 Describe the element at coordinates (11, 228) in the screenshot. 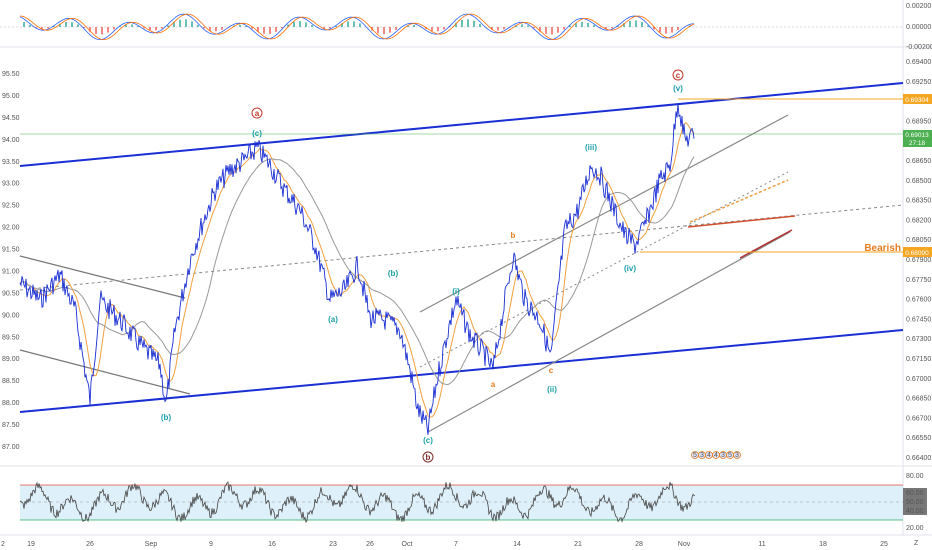

I see `left-axis-tick: 92.00` at that location.